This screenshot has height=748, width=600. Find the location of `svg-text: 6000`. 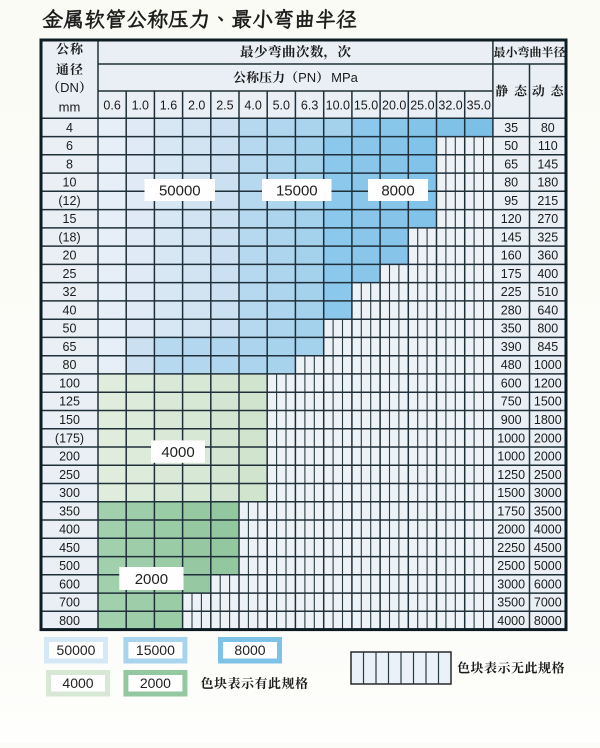

svg-text: 6000 is located at coordinates (548, 584).